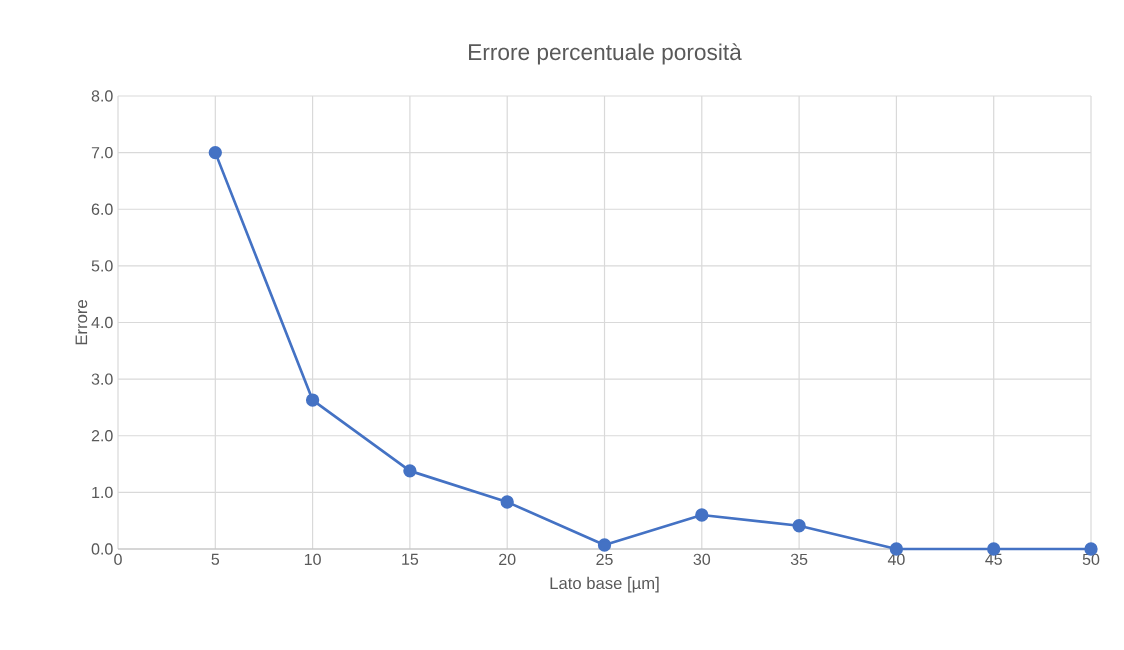 This screenshot has width=1124, height=650. What do you see at coordinates (604, 584) in the screenshot?
I see `x-axis-title: Lato base [µm]` at bounding box center [604, 584].